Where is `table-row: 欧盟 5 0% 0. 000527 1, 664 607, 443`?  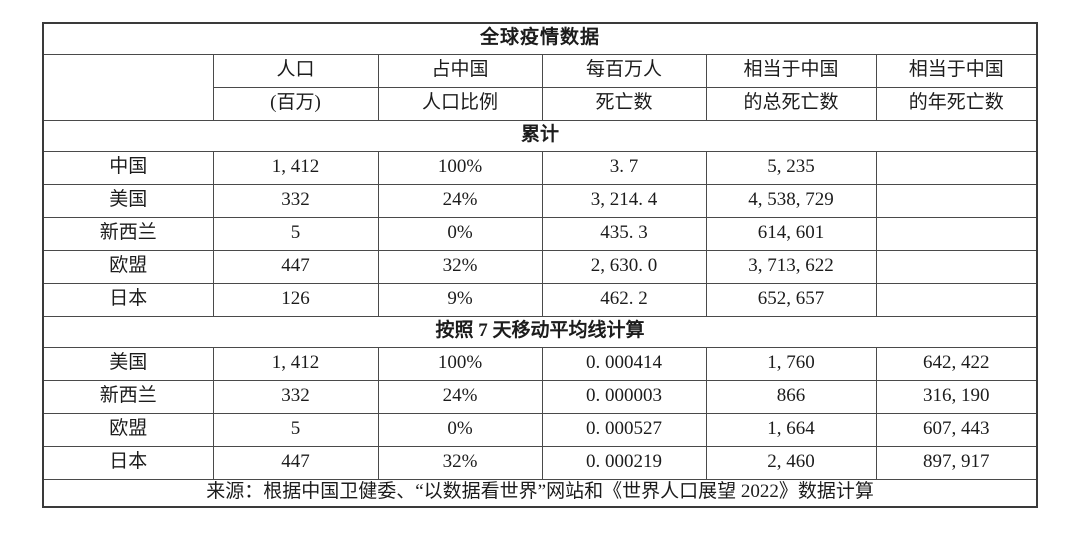
table-row: 欧盟 5 0% 0. 000527 1, 664 607, 443 is located at coordinates (540, 429).